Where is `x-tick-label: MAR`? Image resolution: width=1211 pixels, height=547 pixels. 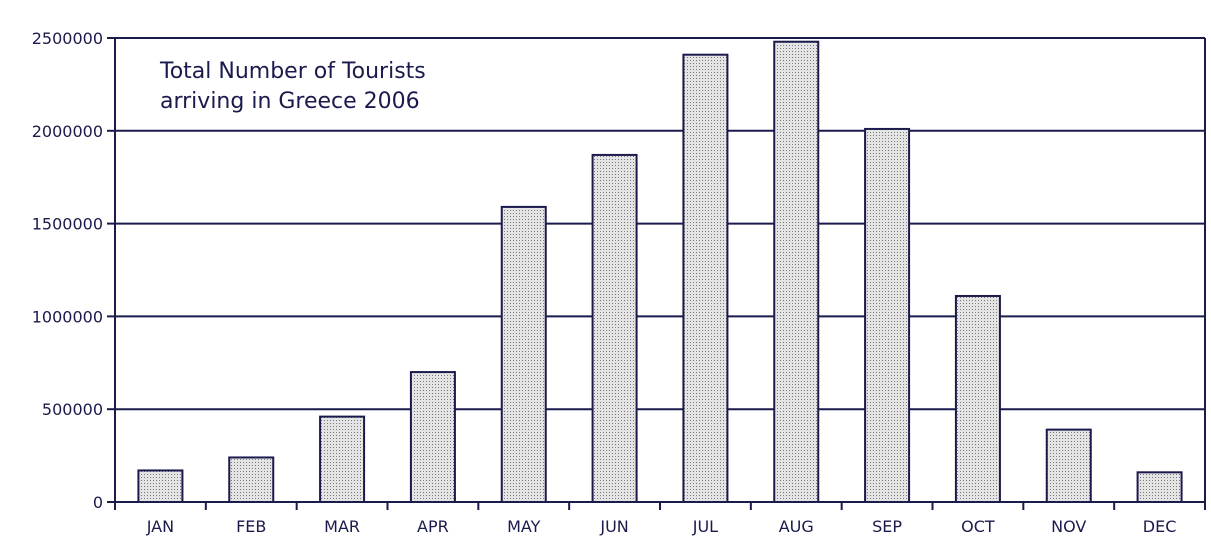
x-tick-label: MAR is located at coordinates (342, 526).